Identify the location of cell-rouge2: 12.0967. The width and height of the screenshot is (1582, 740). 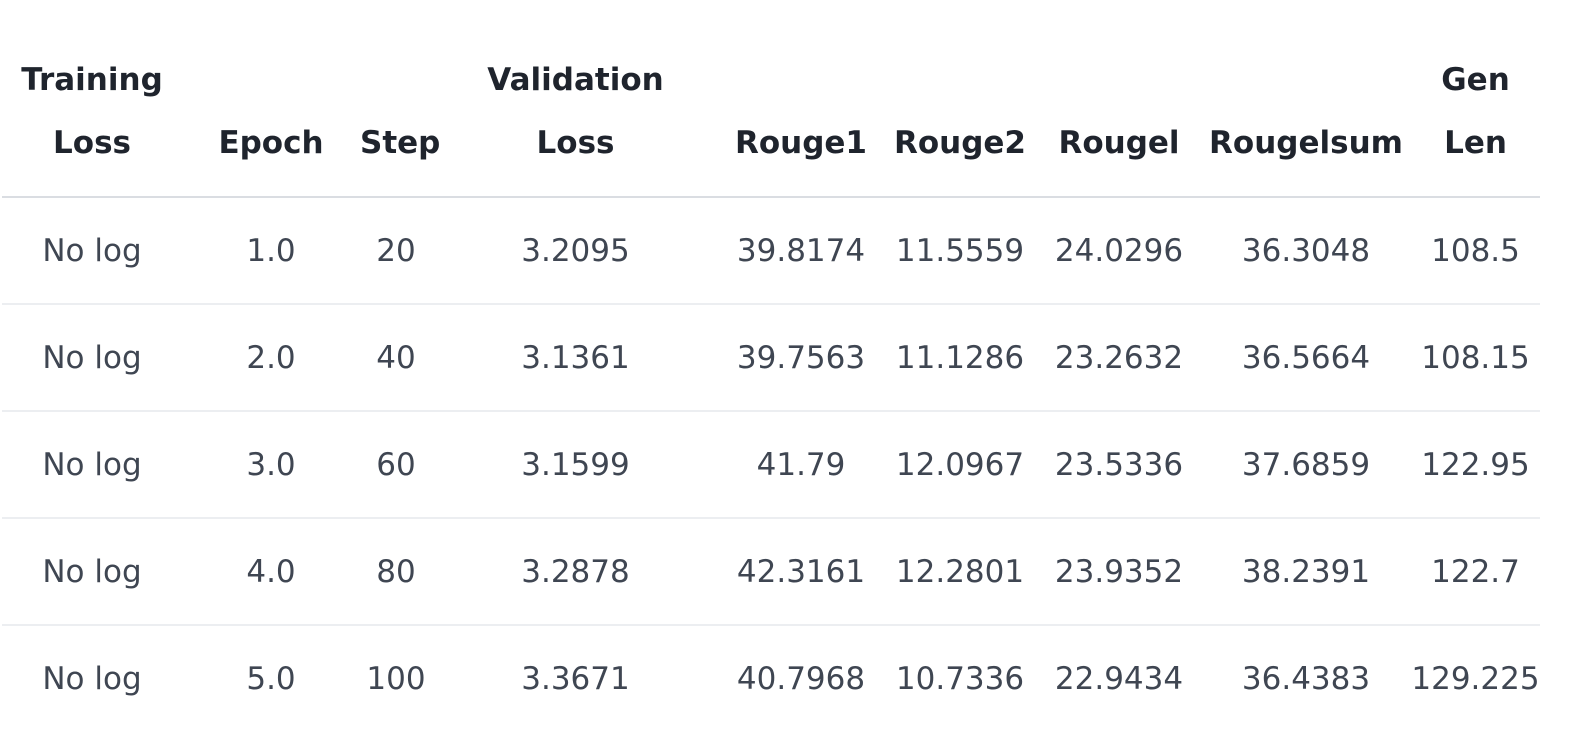
(960, 465).